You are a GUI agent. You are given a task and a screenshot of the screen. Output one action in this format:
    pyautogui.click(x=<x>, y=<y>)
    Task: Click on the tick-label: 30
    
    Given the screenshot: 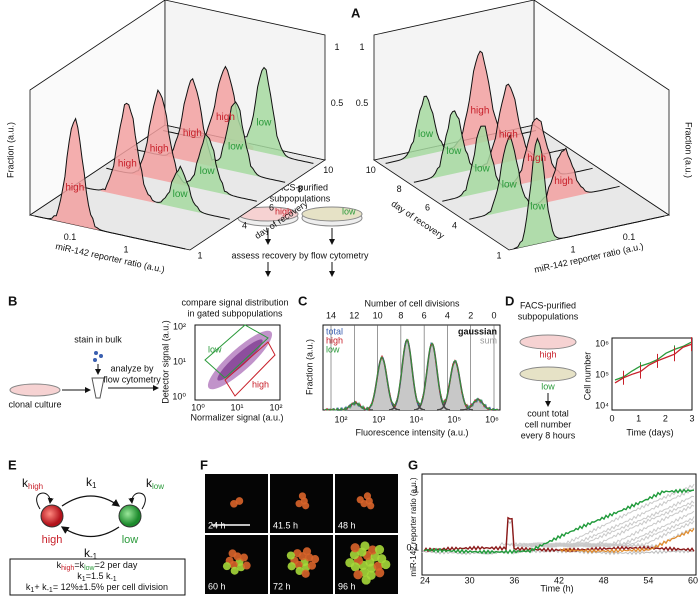 What is the action you would take?
    pyautogui.click(x=470, y=580)
    